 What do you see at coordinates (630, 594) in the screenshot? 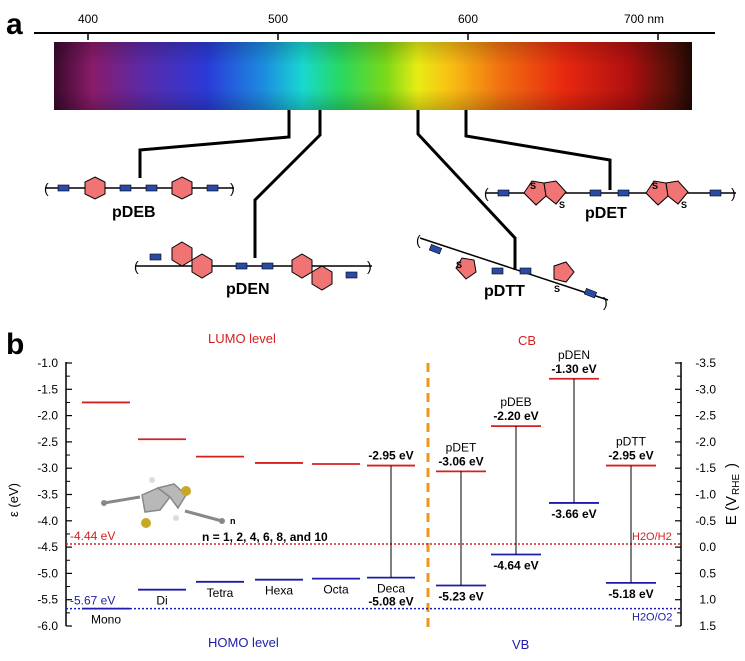
I see `vb-value-label: -5.18 eV` at bounding box center [630, 594].